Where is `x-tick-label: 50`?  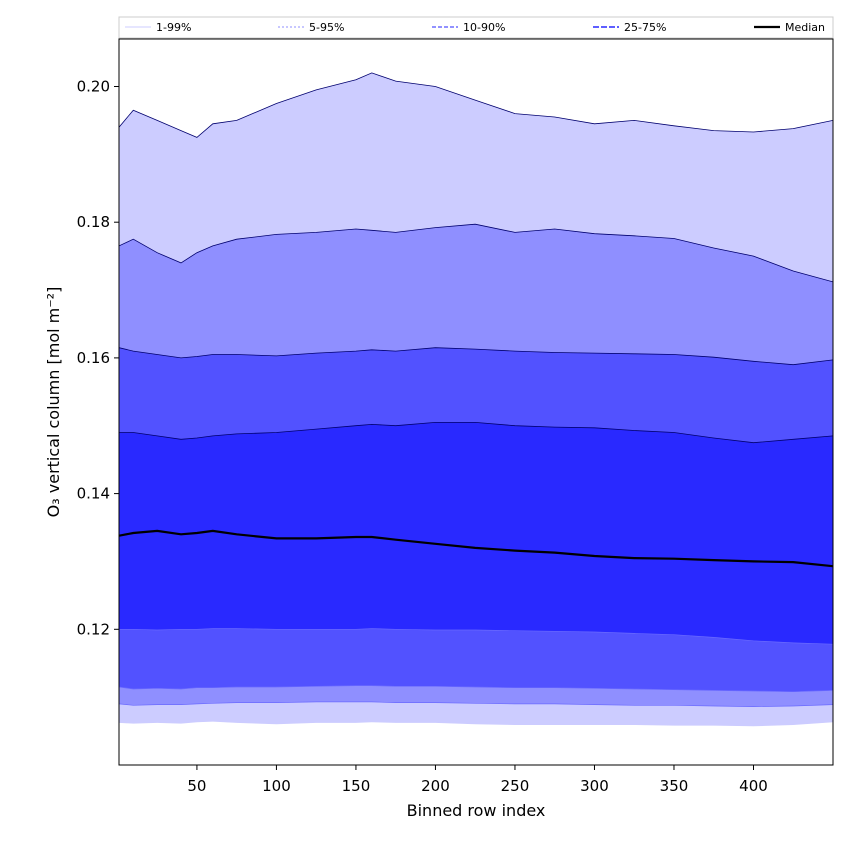
x-tick-label: 50 is located at coordinates (196, 786).